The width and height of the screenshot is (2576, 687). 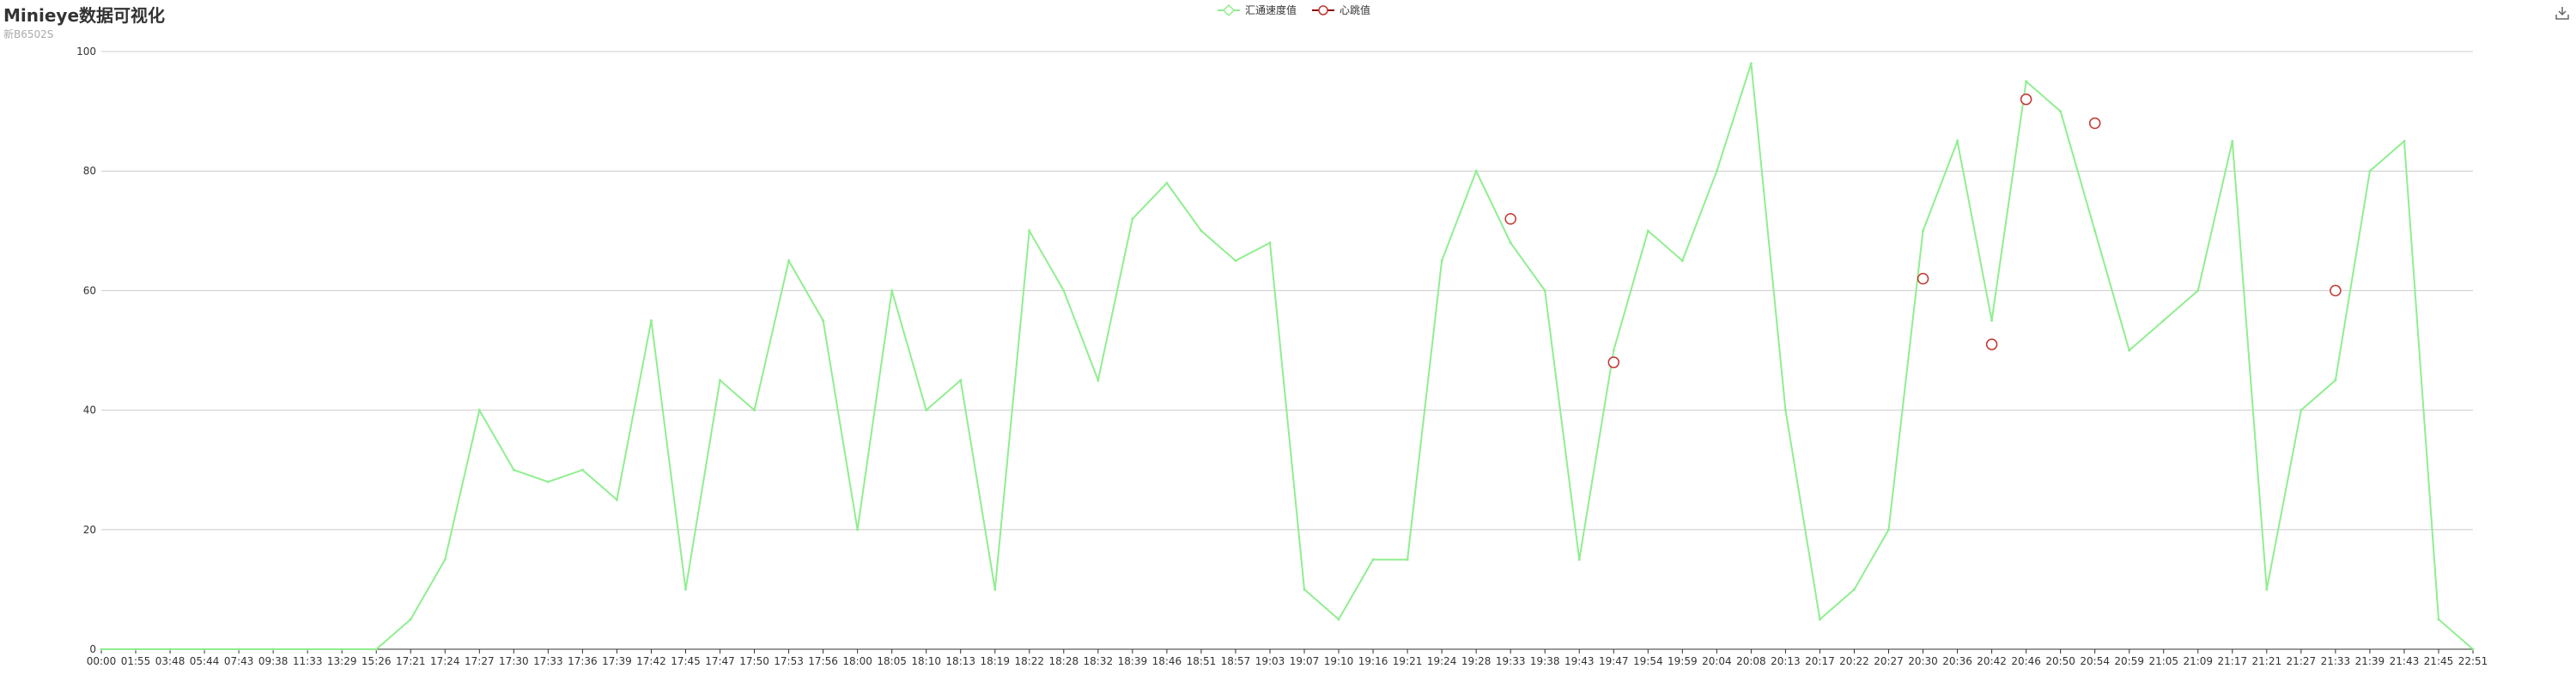 What do you see at coordinates (2302, 661) in the screenshot?
I see `x-tick-label: 21:27` at bounding box center [2302, 661].